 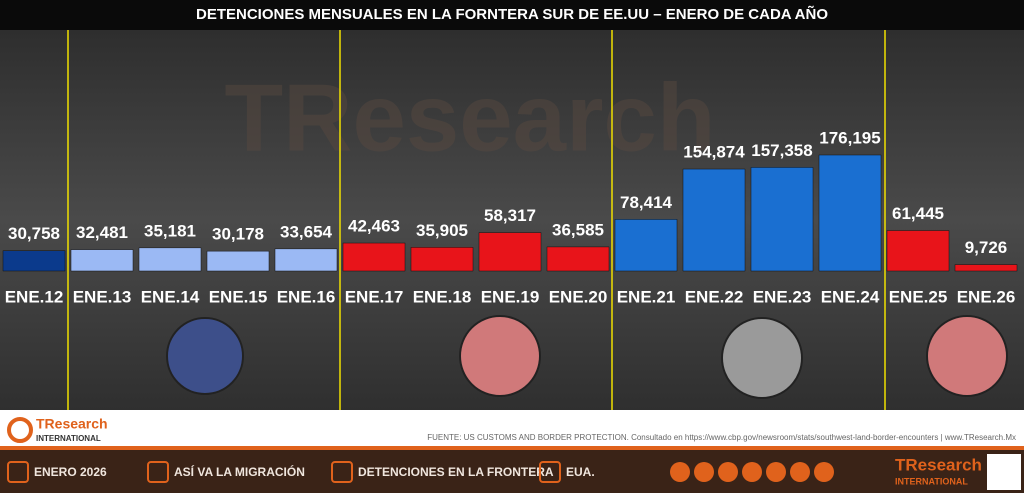 What do you see at coordinates (849, 137) in the screenshot?
I see `value-label: 176,195` at bounding box center [849, 137].